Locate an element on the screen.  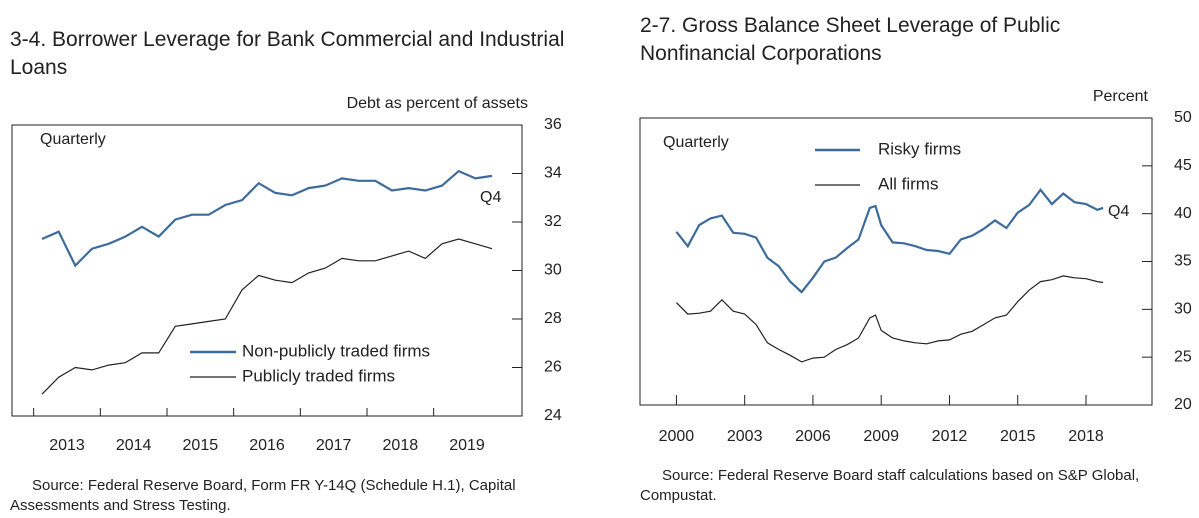
x-tick-label: 2019 is located at coordinates (467, 445).